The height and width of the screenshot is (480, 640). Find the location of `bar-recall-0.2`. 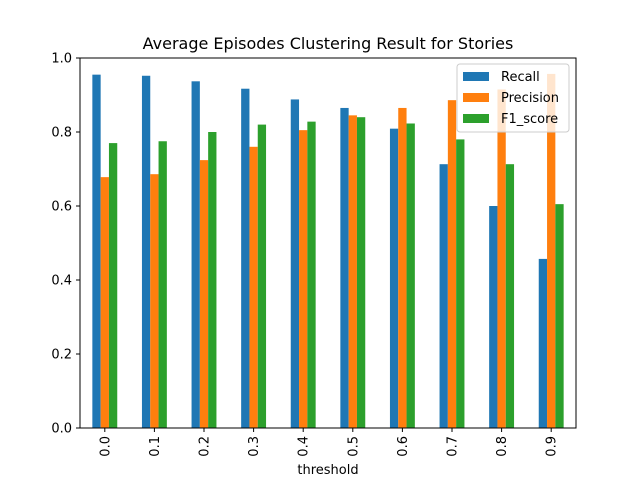

bar-recall-0.2 is located at coordinates (195, 254).